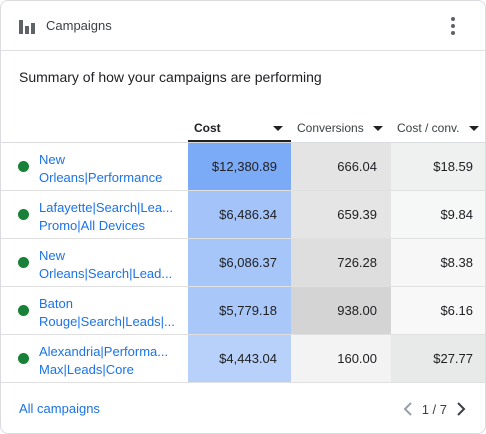 This screenshot has width=486, height=434. What do you see at coordinates (438, 310) in the screenshot?
I see `cost-per-conv-cell: $6.16` at bounding box center [438, 310].